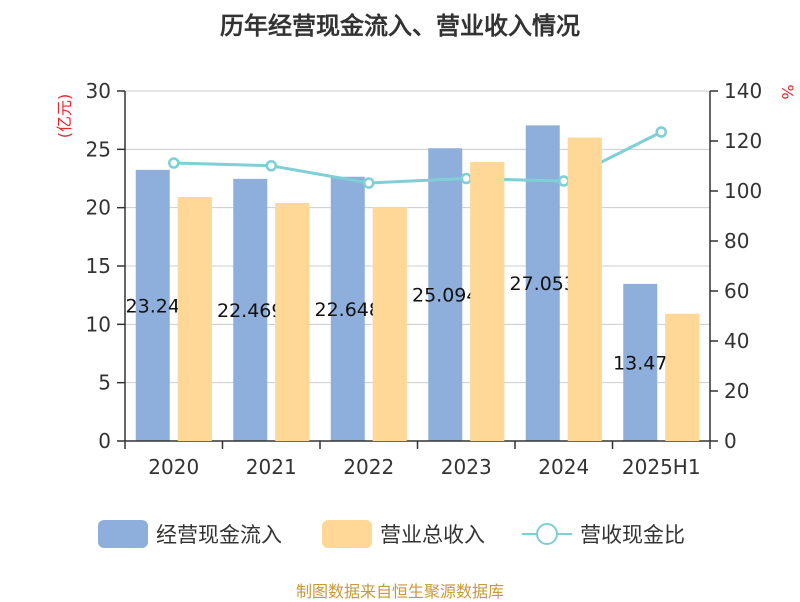 The image size is (800, 602). I want to click on right-axis-tick-label: 20, so click(736, 391).